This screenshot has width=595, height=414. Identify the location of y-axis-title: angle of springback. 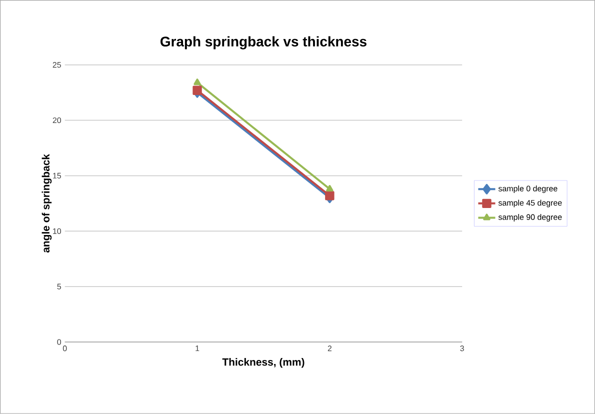
(47, 203).